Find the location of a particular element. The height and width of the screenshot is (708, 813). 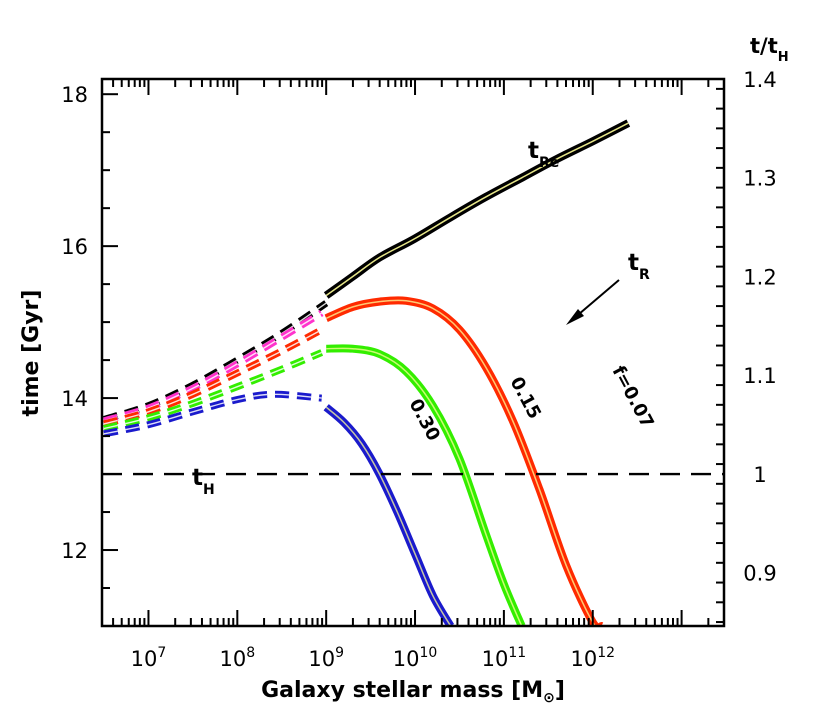

tr-arrow-head is located at coordinates (575, 317).